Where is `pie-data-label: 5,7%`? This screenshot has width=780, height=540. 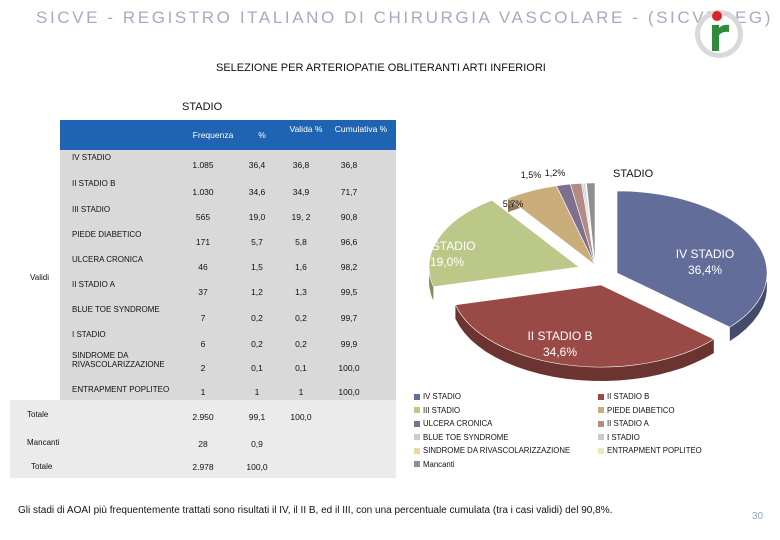
pie-data-label: 5,7% is located at coordinates (513, 204).